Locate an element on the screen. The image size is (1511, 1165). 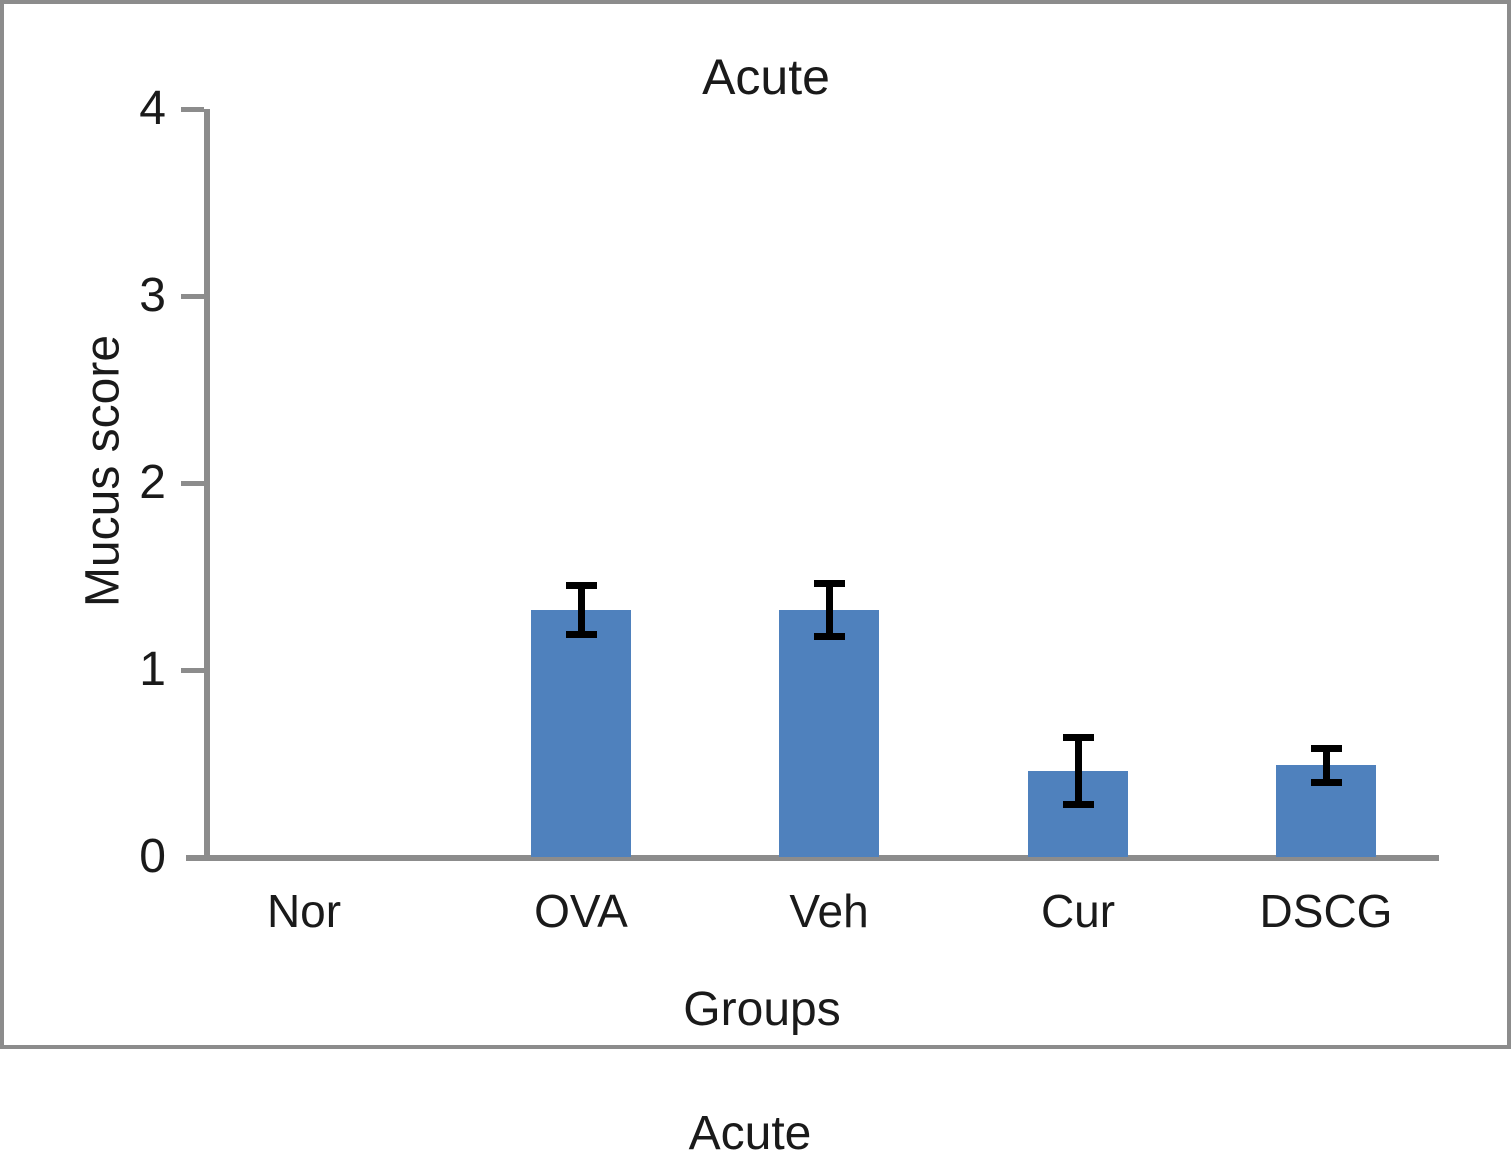
x-tick-label-cur: Cur is located at coordinates (1078, 911).